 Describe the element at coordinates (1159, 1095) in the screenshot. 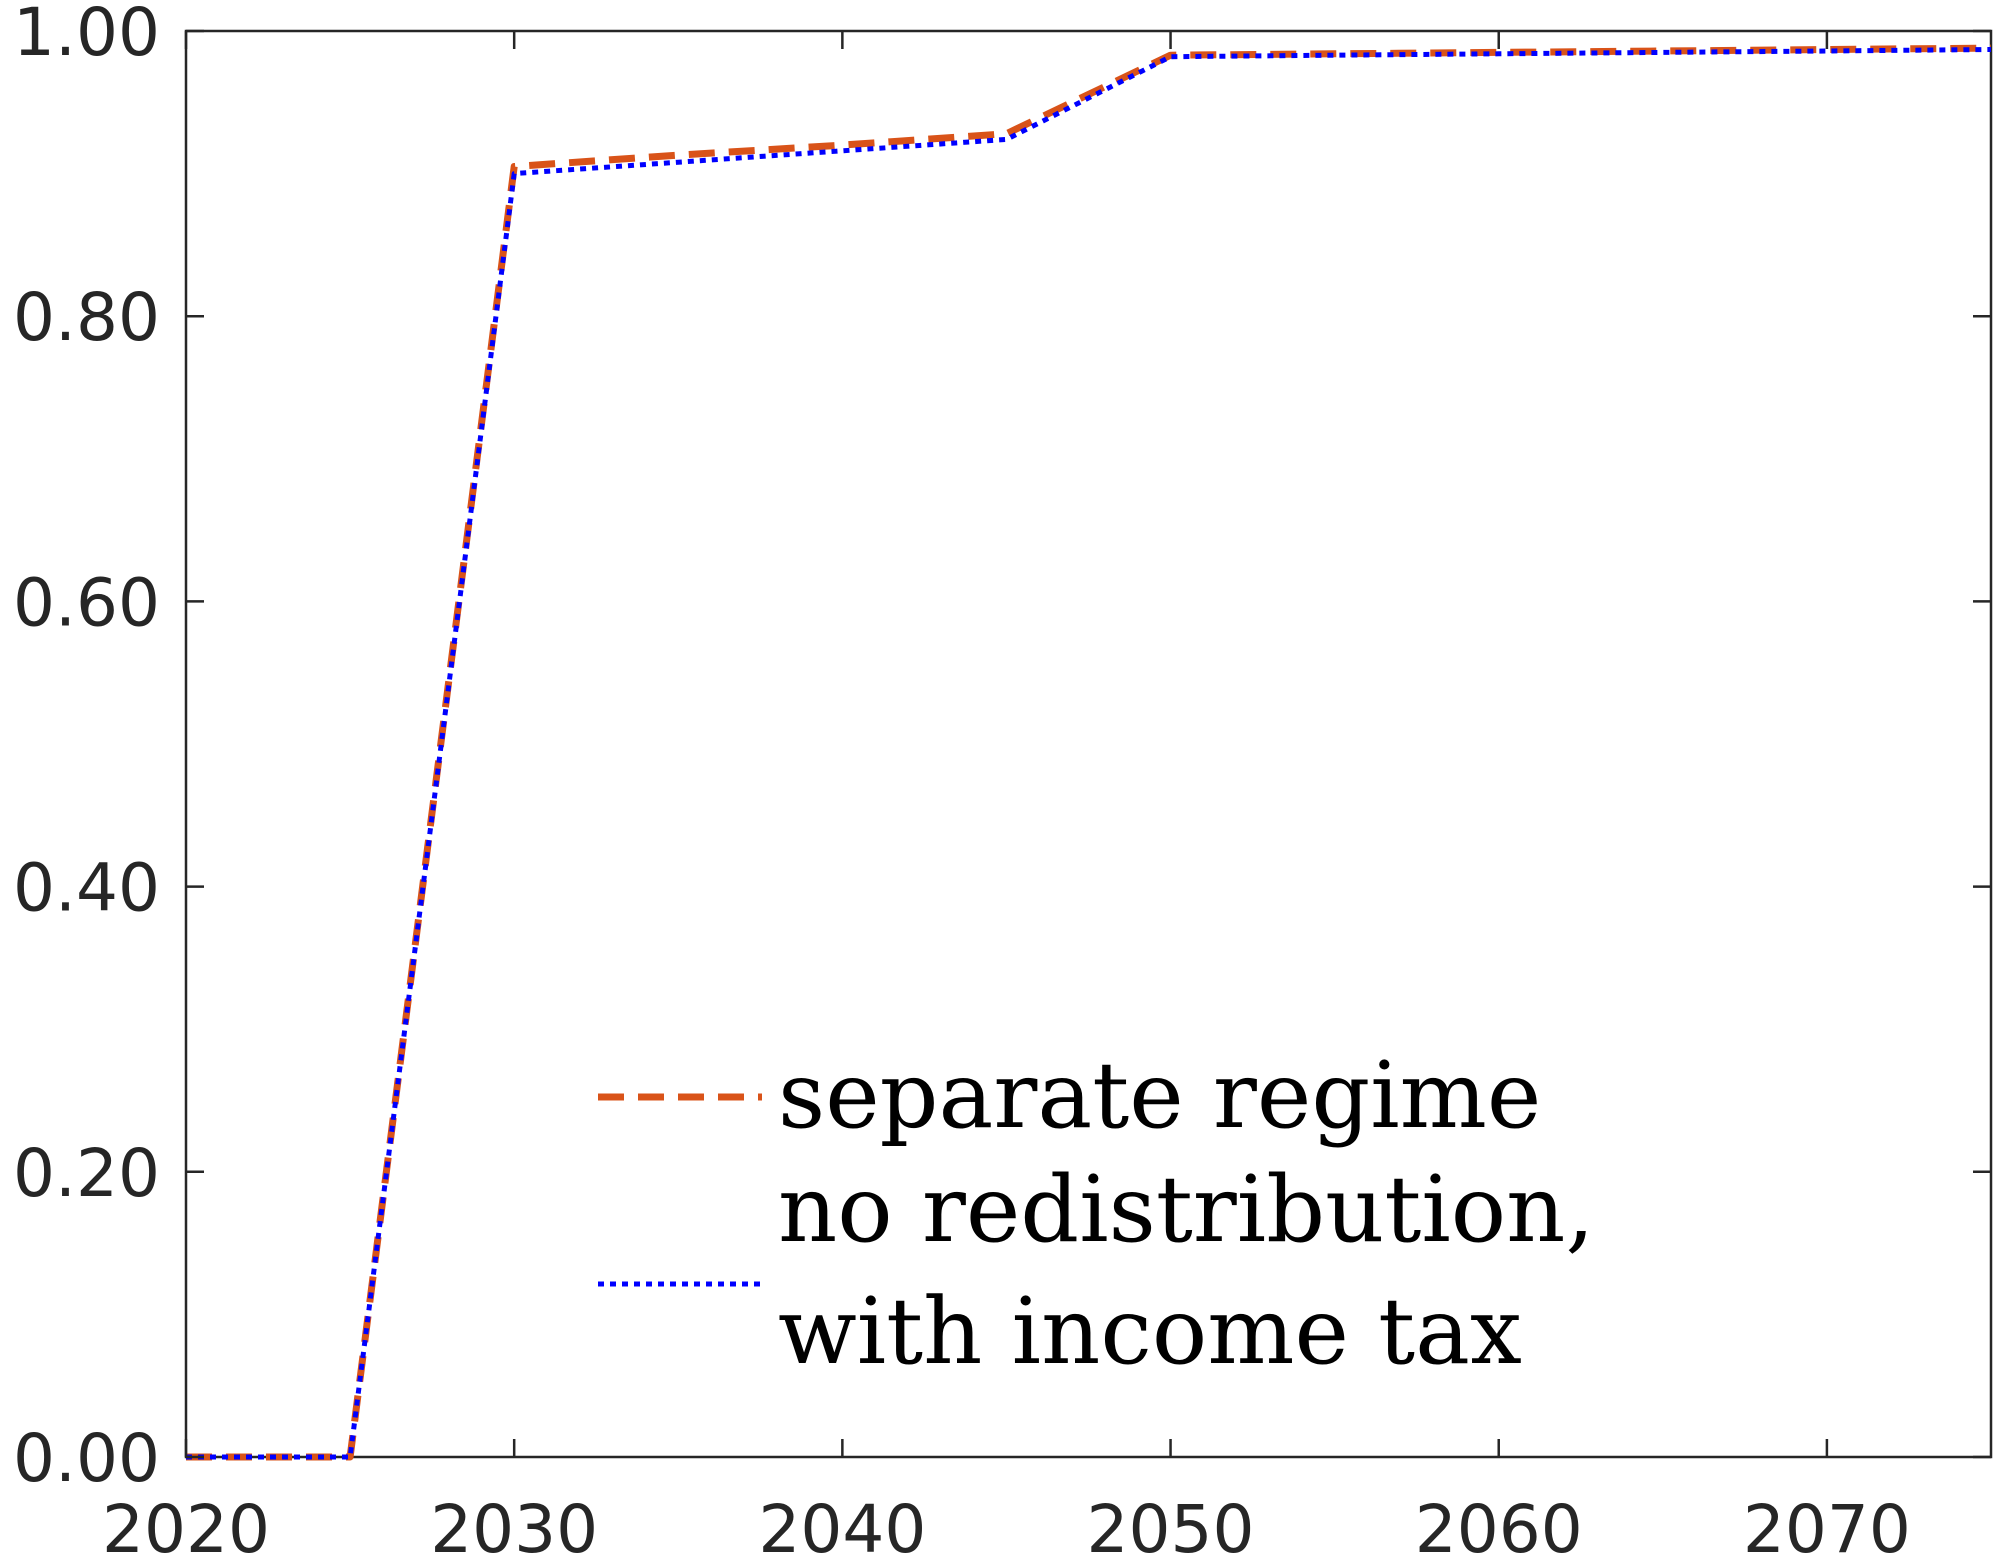

I see `legend-label-1: separate regime` at that location.